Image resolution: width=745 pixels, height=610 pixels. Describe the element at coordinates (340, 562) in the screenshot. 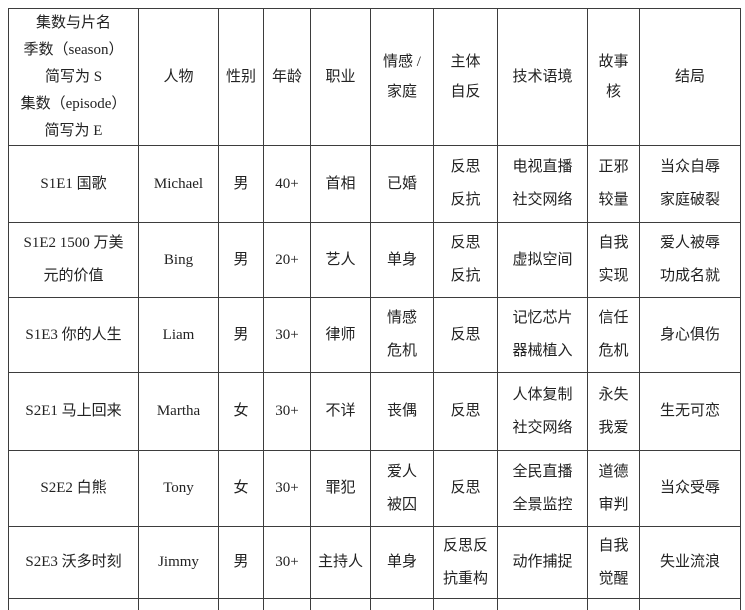

I see `table-cell: 主持人` at that location.